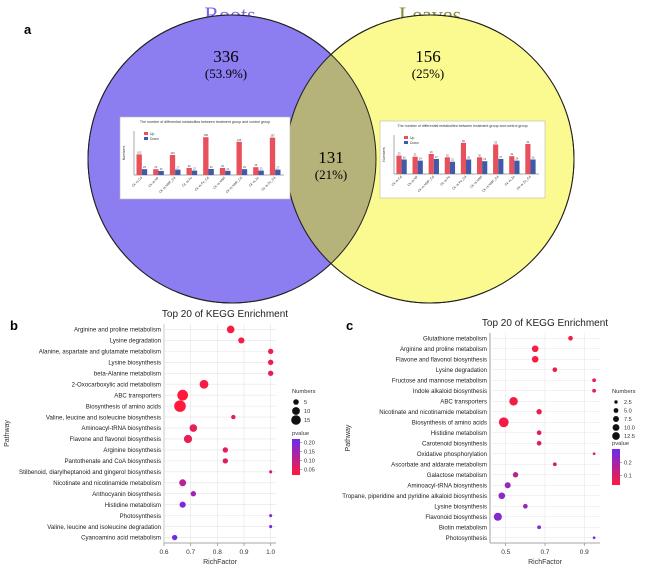 This screenshot has height=568, width=650. What do you see at coordinates (545, 323) in the screenshot?
I see `chart-title-c: Top 20 of KEGG Enrichment` at bounding box center [545, 323].